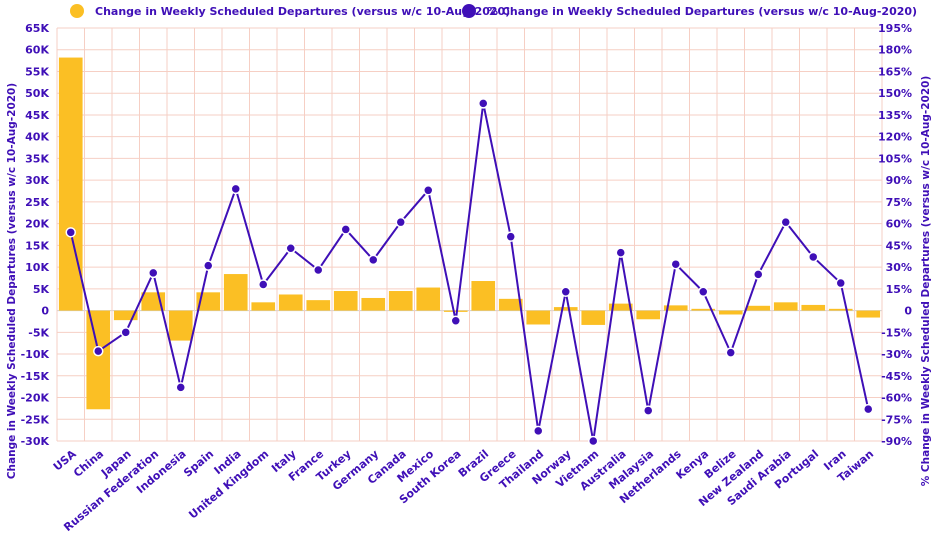 This screenshot has height=541, width=939. I want to click on left-tick-label: -20K, so click(35, 398).